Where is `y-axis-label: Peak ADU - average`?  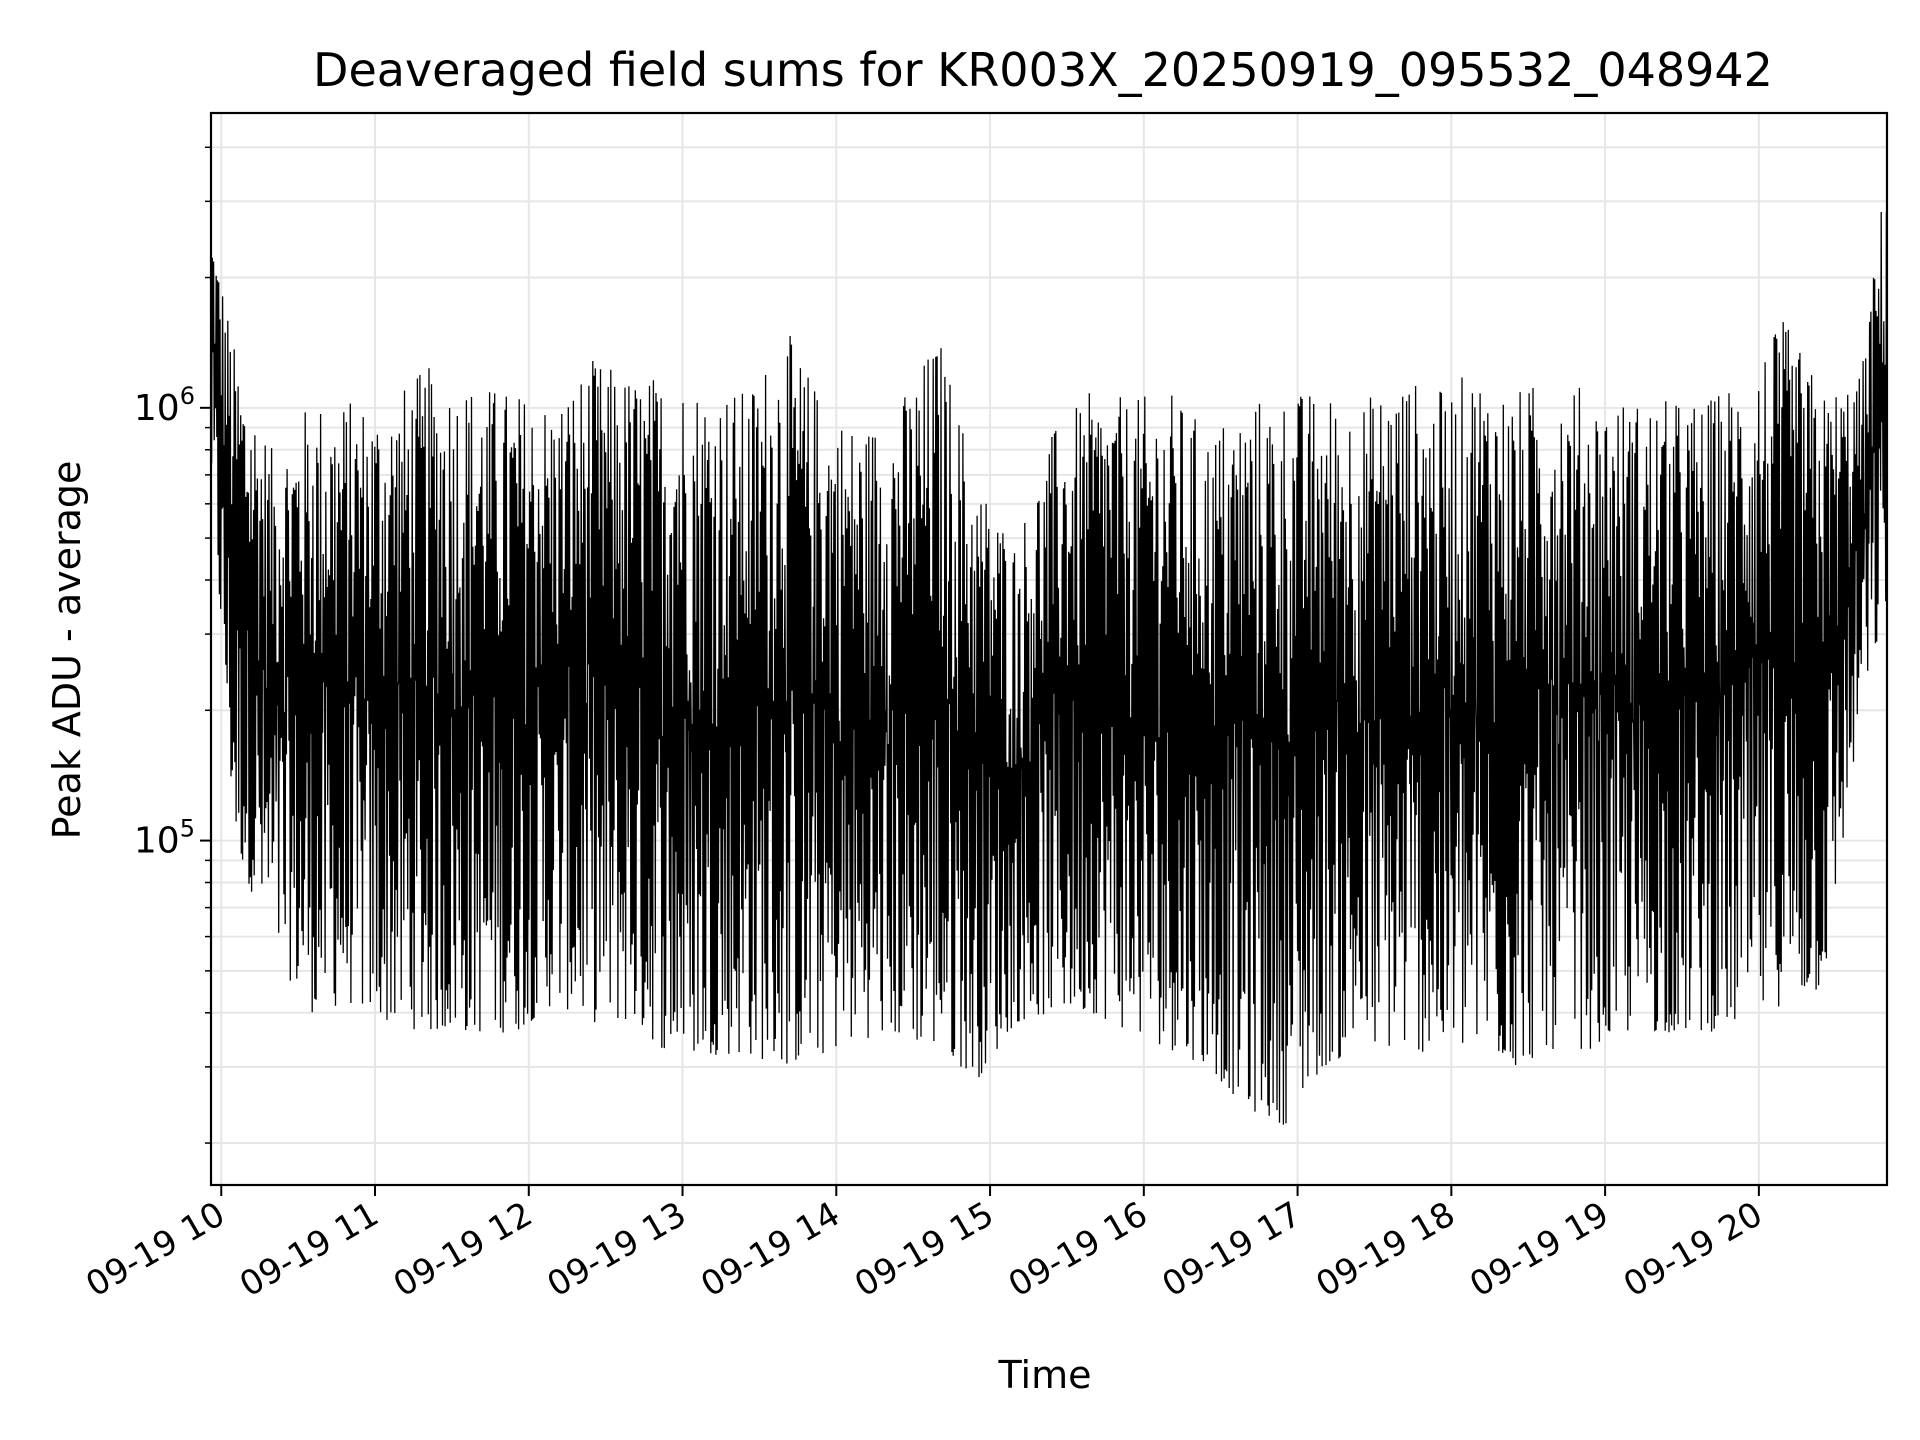 y-axis-label: Peak ADU - average is located at coordinates (67, 650).